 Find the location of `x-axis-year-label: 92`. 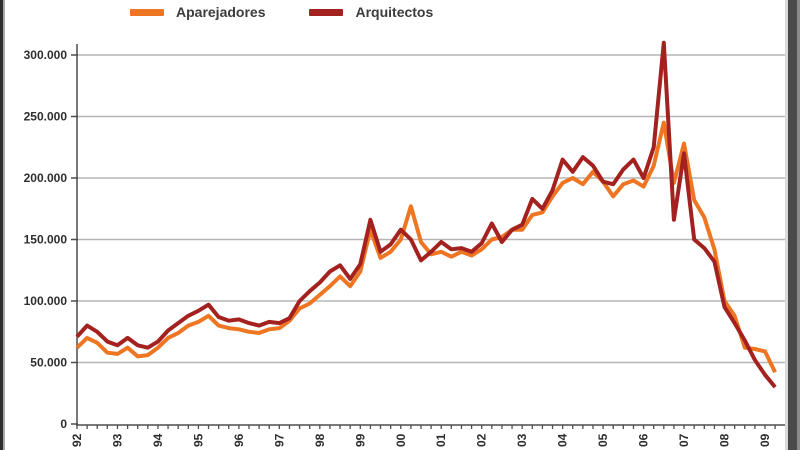

x-axis-year-label: 92 is located at coordinates (77, 440).